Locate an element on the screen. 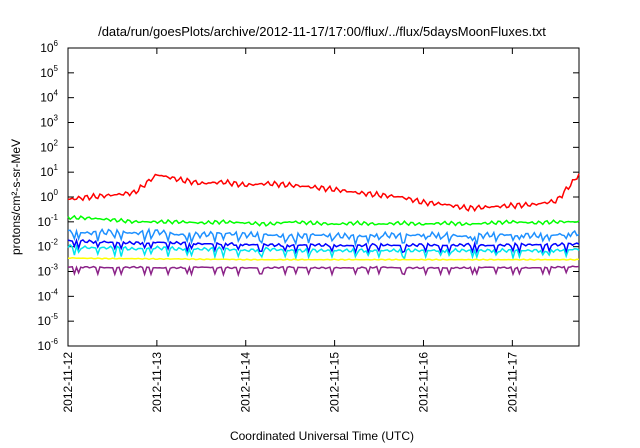 Image resolution: width=640 pixels, height=448 pixels. y-tick-label: 10⁻⁵ is located at coordinates (48, 320).